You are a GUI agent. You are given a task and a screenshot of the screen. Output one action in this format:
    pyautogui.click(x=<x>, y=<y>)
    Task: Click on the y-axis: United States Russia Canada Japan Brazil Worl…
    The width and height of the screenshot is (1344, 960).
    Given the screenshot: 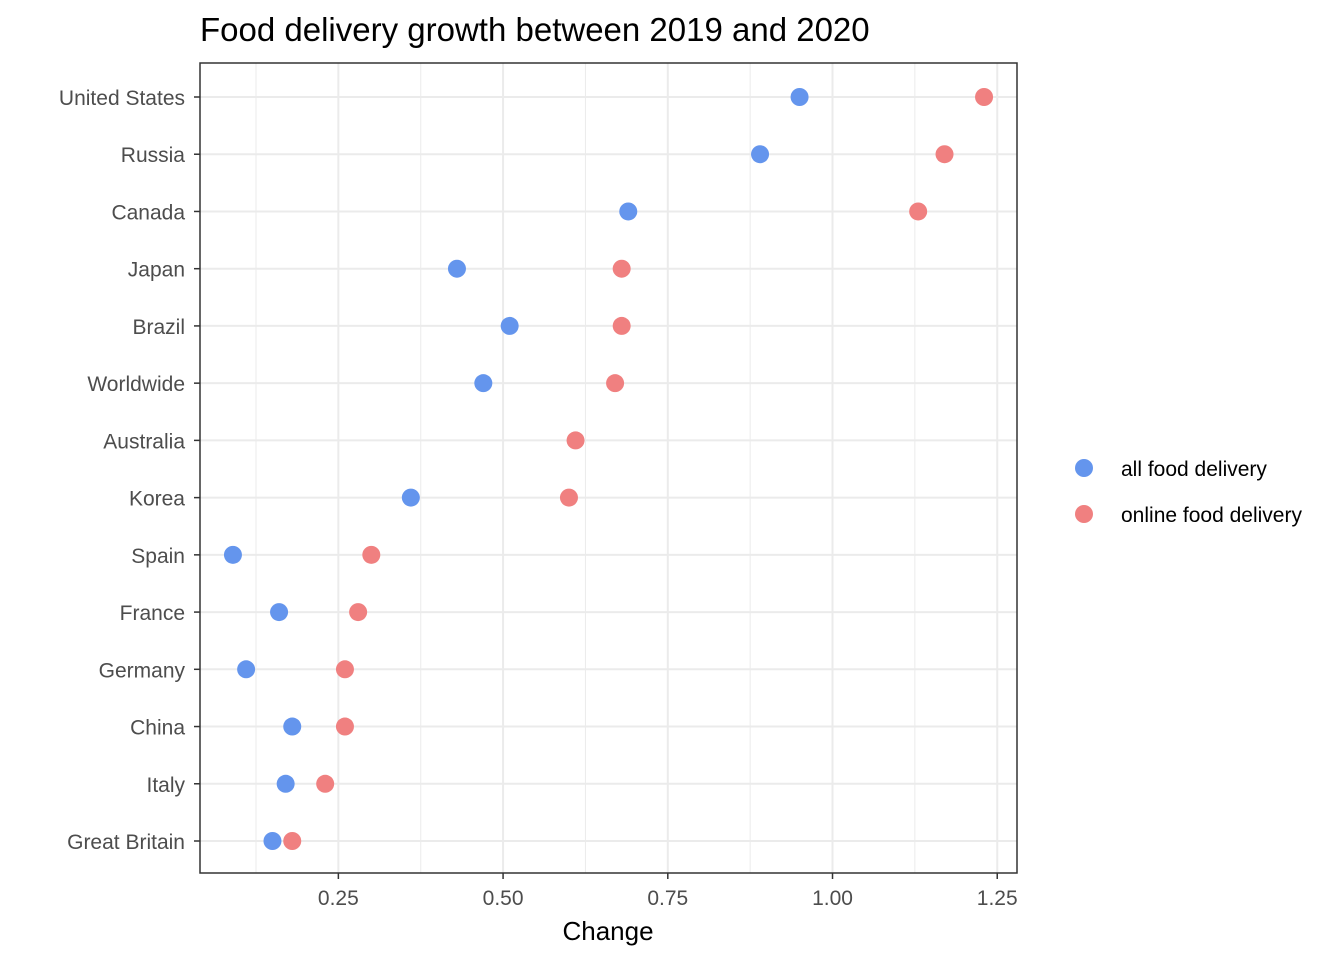 What is the action you would take?
    pyautogui.click(x=129, y=470)
    